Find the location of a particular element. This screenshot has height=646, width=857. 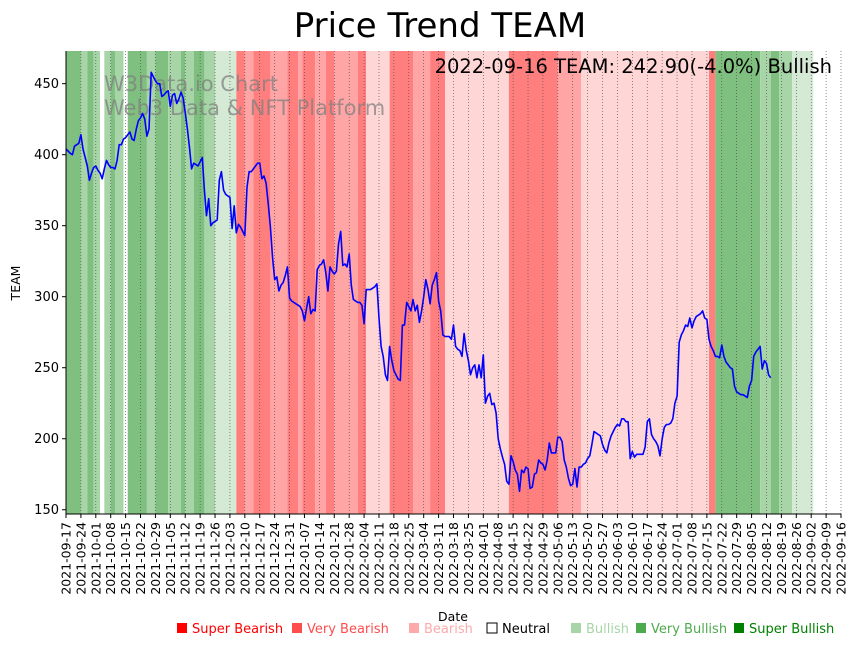

x-tick-label: 2022-06-17 is located at coordinates (647, 558).